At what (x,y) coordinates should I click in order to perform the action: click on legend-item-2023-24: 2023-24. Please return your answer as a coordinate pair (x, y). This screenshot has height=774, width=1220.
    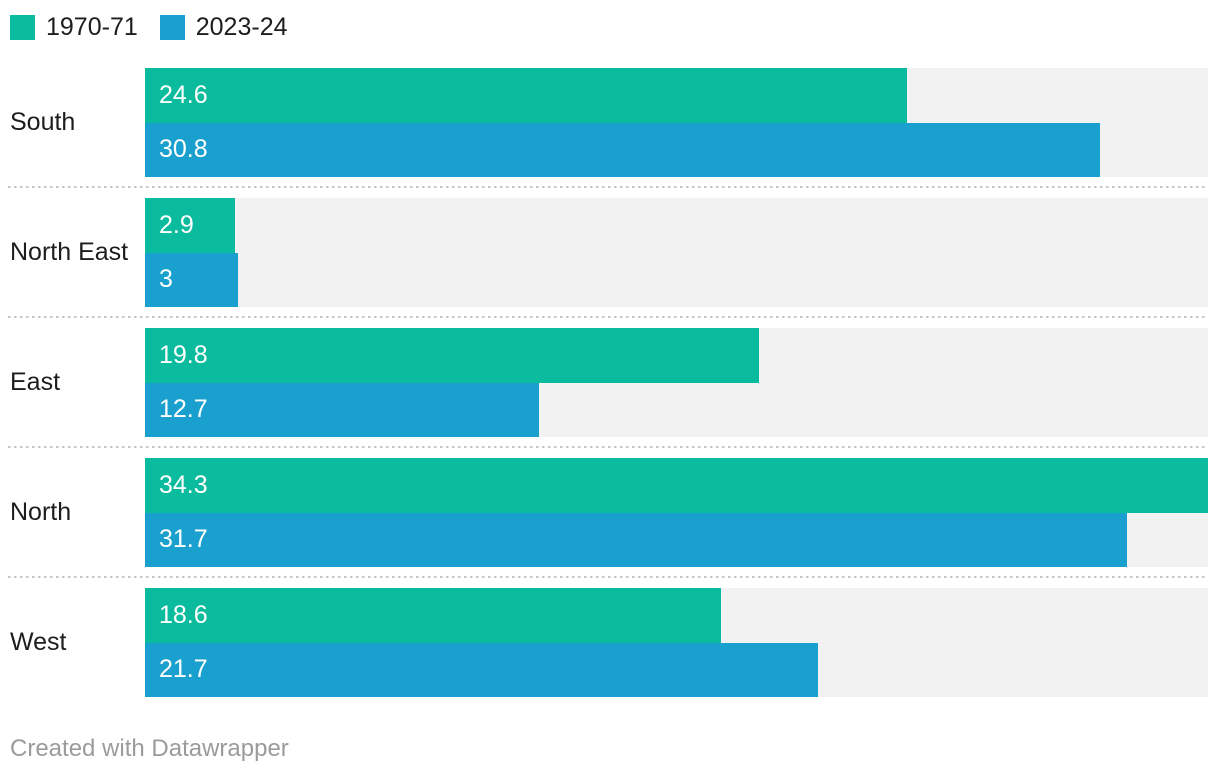
    Looking at the image, I should click on (223, 27).